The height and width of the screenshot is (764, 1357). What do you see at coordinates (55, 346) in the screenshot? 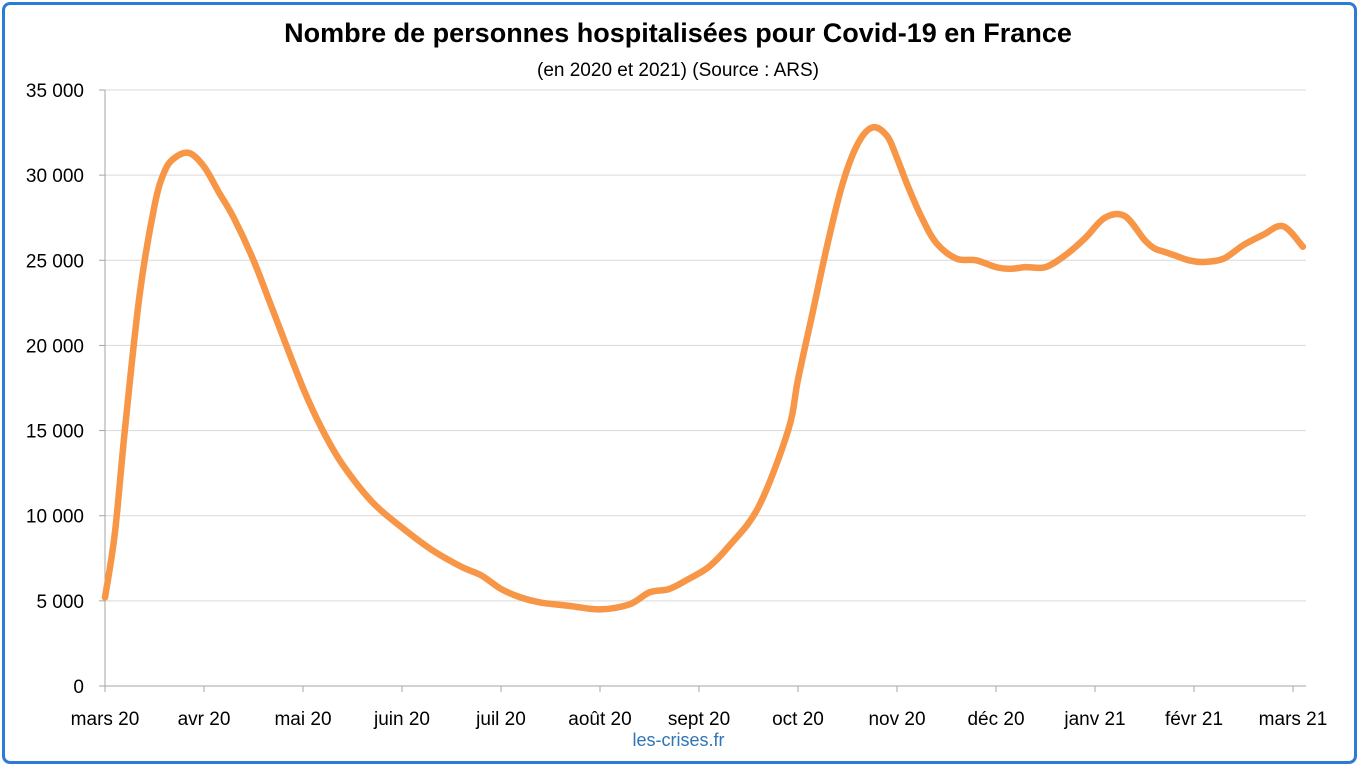
I see `y-tick-label: 20 000` at bounding box center [55, 346].